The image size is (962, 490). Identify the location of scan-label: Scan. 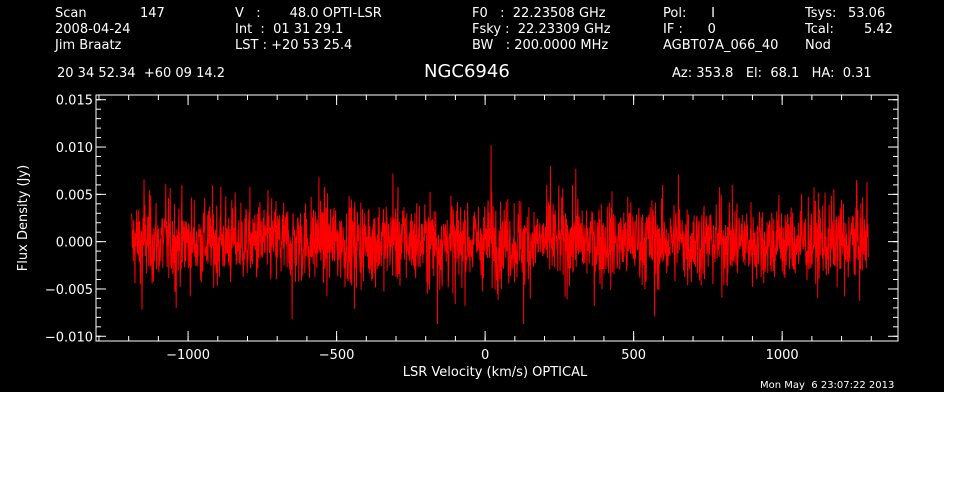
(71, 13).